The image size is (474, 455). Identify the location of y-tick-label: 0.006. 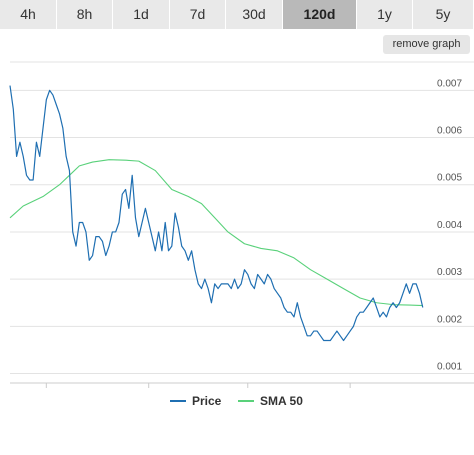
(449, 131).